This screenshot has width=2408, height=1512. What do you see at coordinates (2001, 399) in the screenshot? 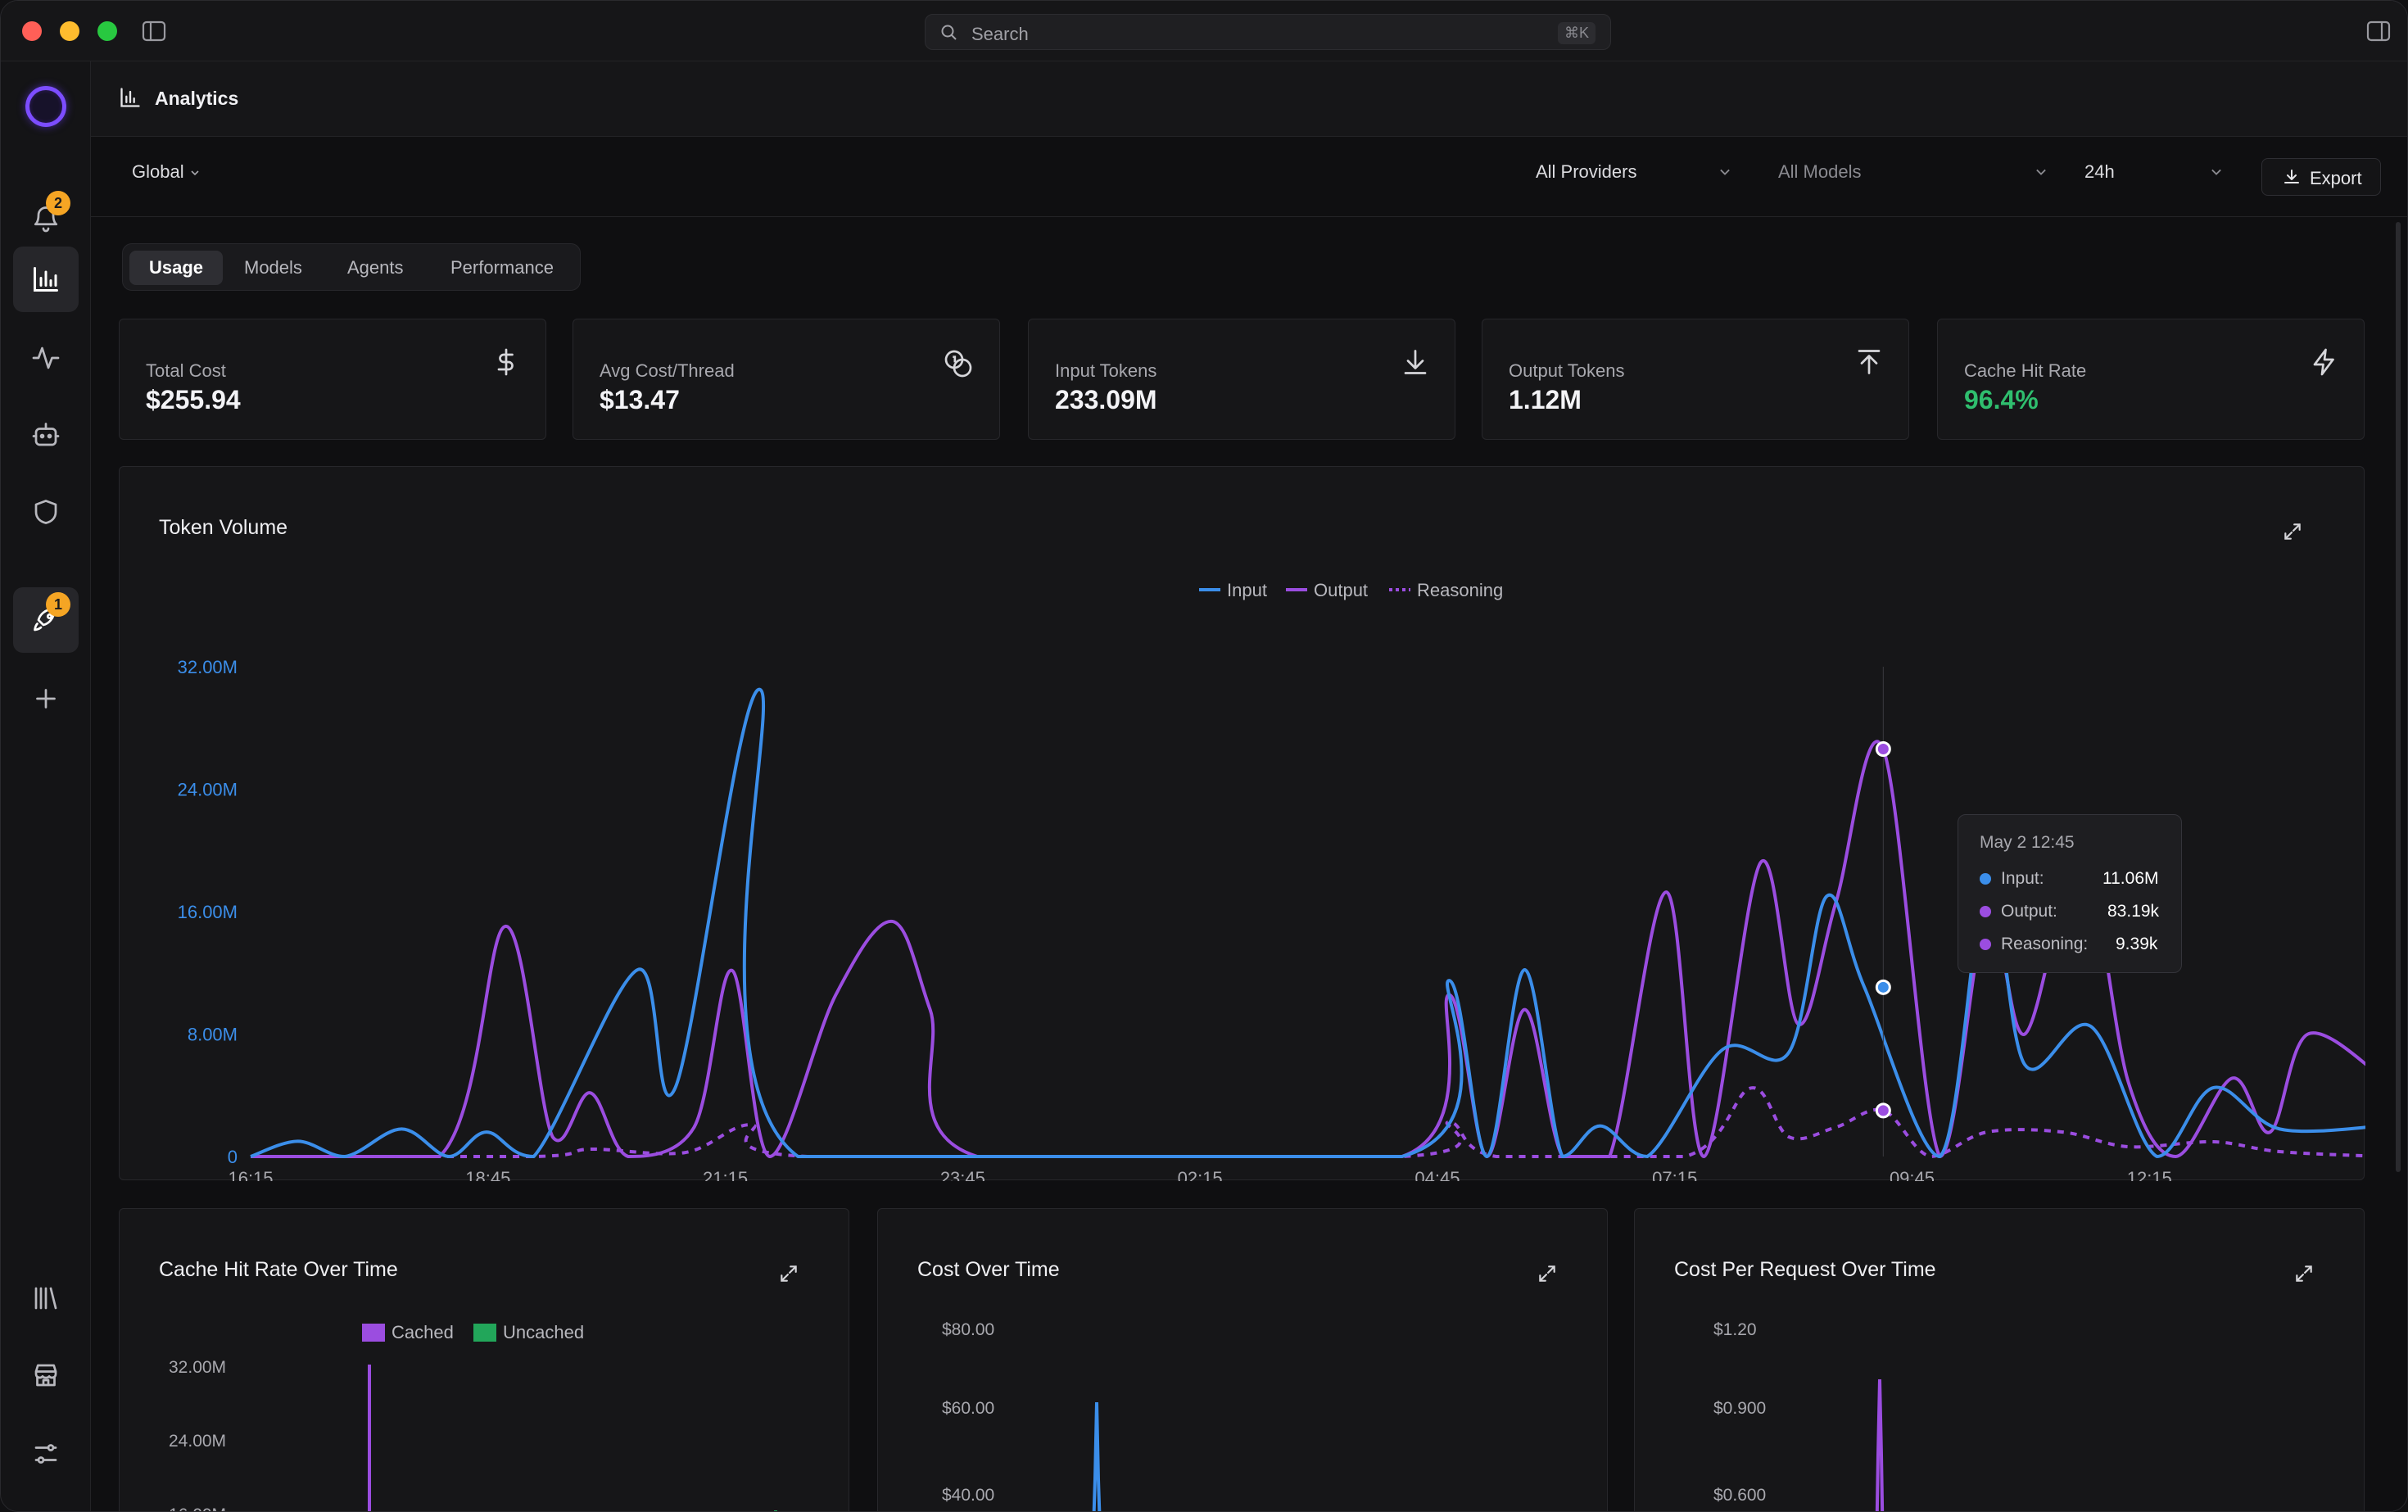
I see `stat-value: 96.4%` at bounding box center [2001, 399].